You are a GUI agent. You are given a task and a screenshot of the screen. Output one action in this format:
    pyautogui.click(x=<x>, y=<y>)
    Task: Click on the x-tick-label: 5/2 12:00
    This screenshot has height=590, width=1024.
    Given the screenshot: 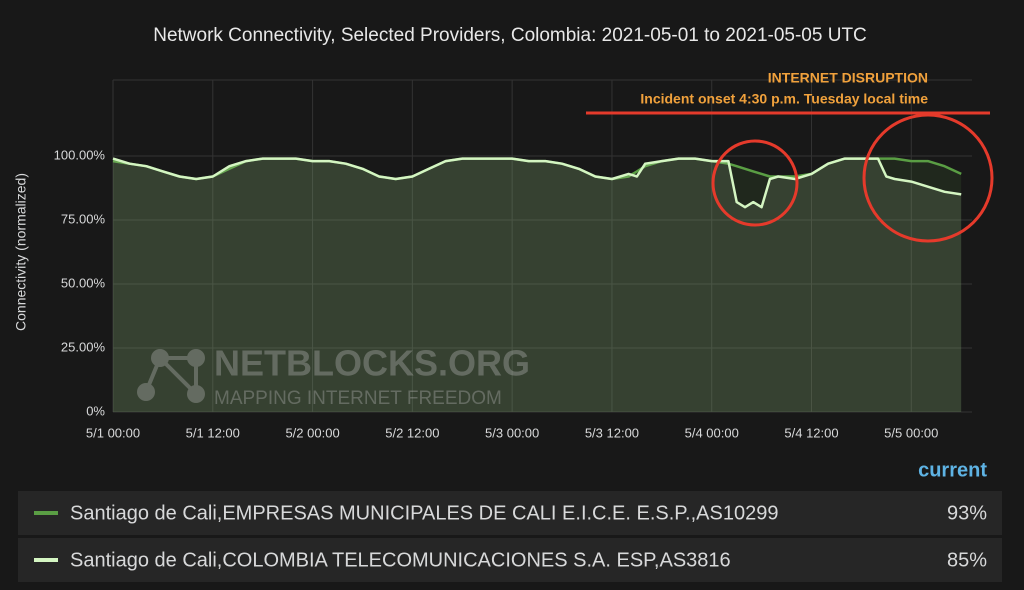 What is the action you would take?
    pyautogui.click(x=412, y=432)
    